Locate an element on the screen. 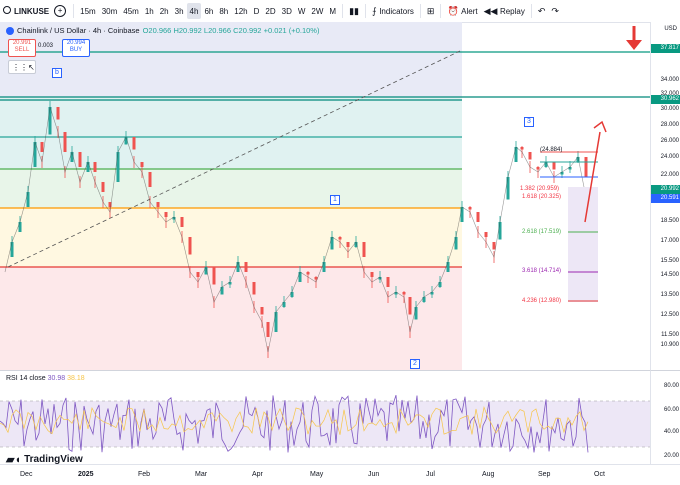 The width and height of the screenshot is (680, 485). fib-level-label: 2.618 (17.519) is located at coordinates (542, 232).